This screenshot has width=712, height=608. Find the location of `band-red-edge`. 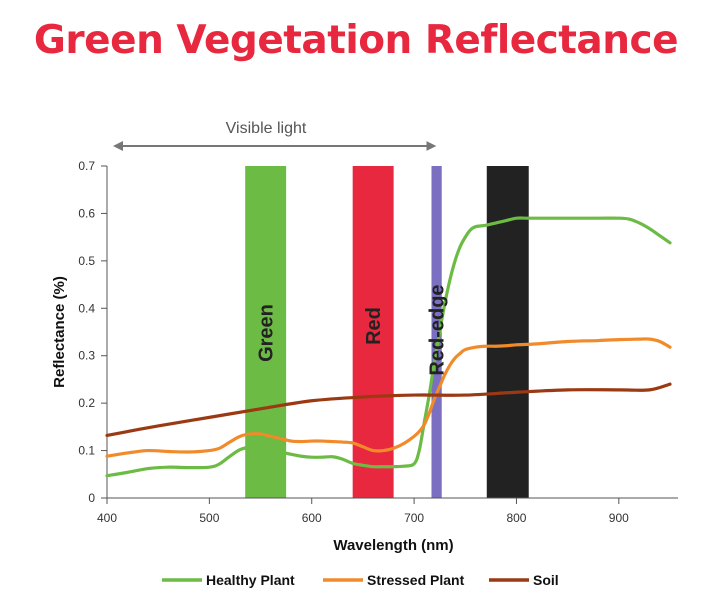

band-red-edge is located at coordinates (436, 332).